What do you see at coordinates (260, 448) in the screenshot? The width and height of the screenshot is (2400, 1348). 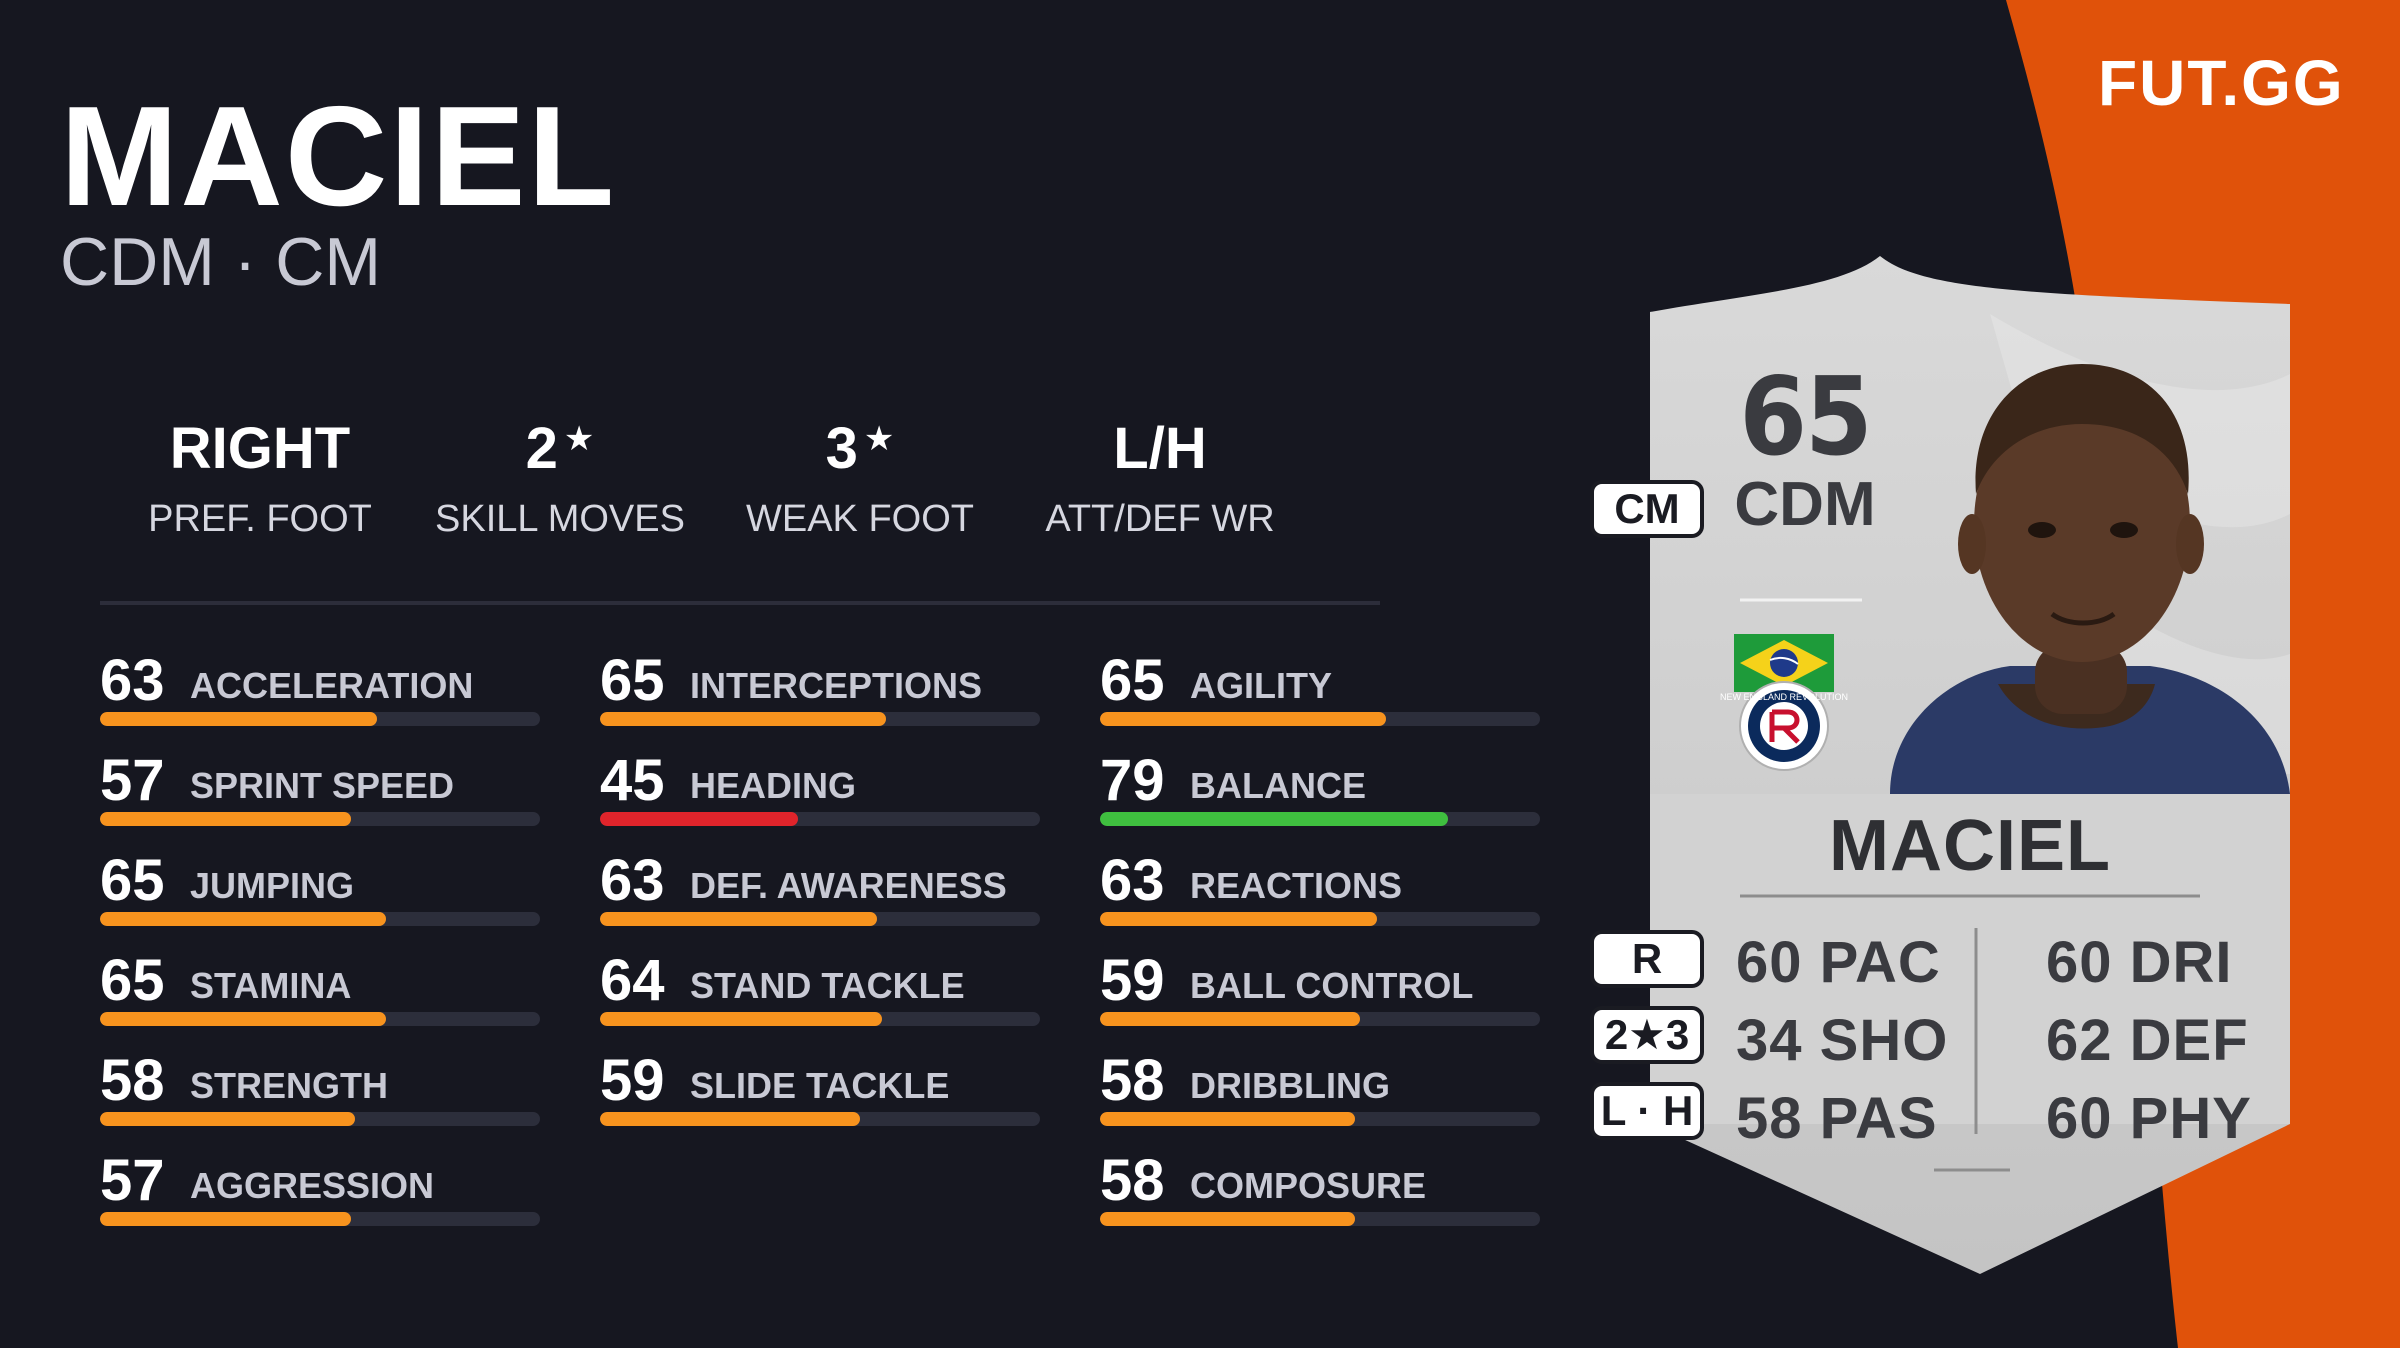 I see `attribute-value: RIGHT` at bounding box center [260, 448].